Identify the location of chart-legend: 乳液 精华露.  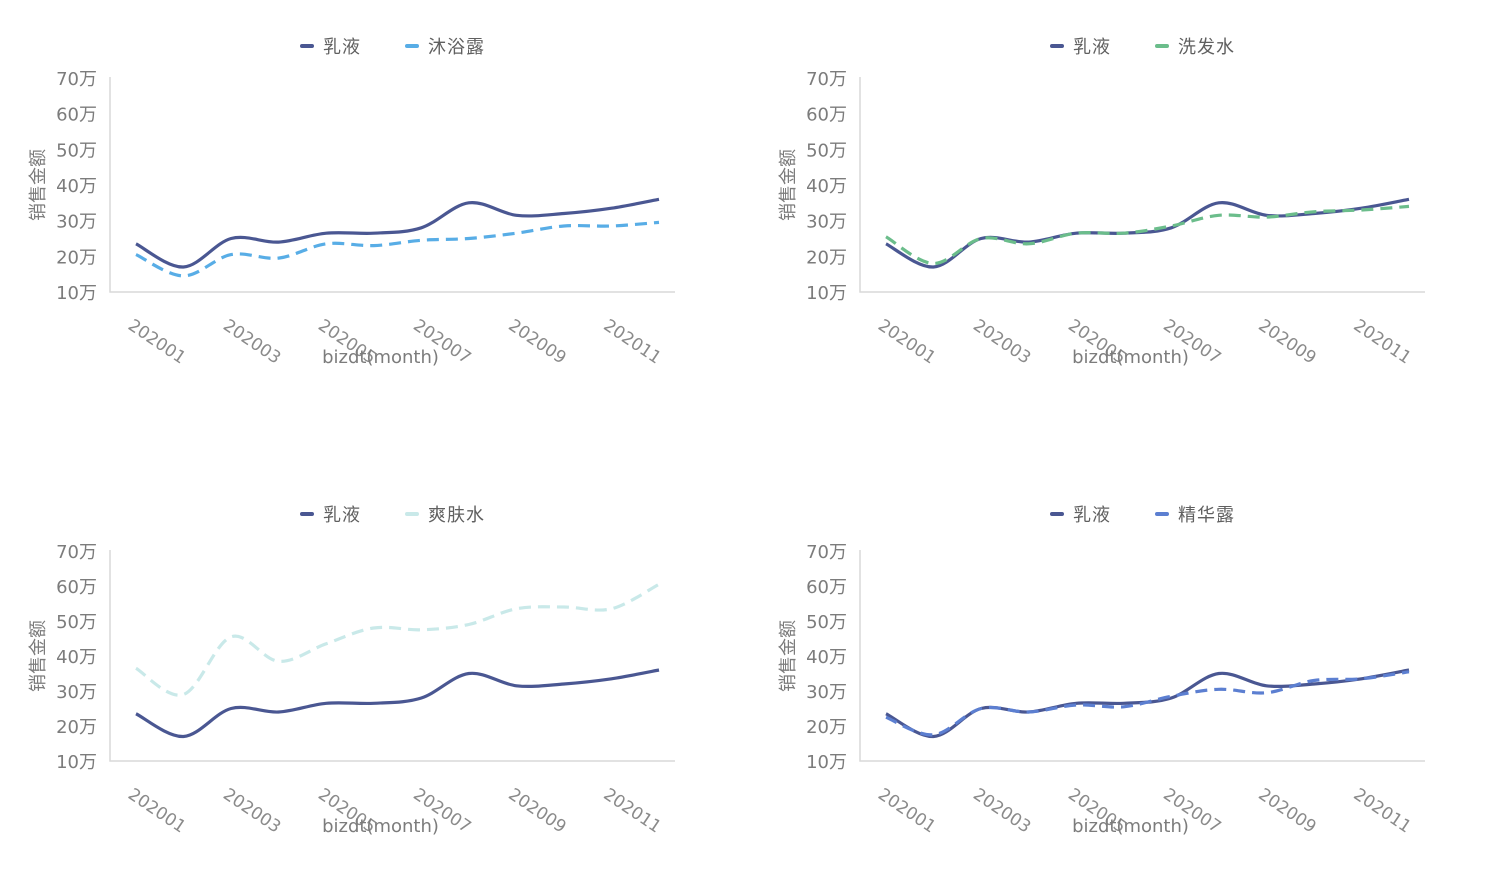
(1142, 514).